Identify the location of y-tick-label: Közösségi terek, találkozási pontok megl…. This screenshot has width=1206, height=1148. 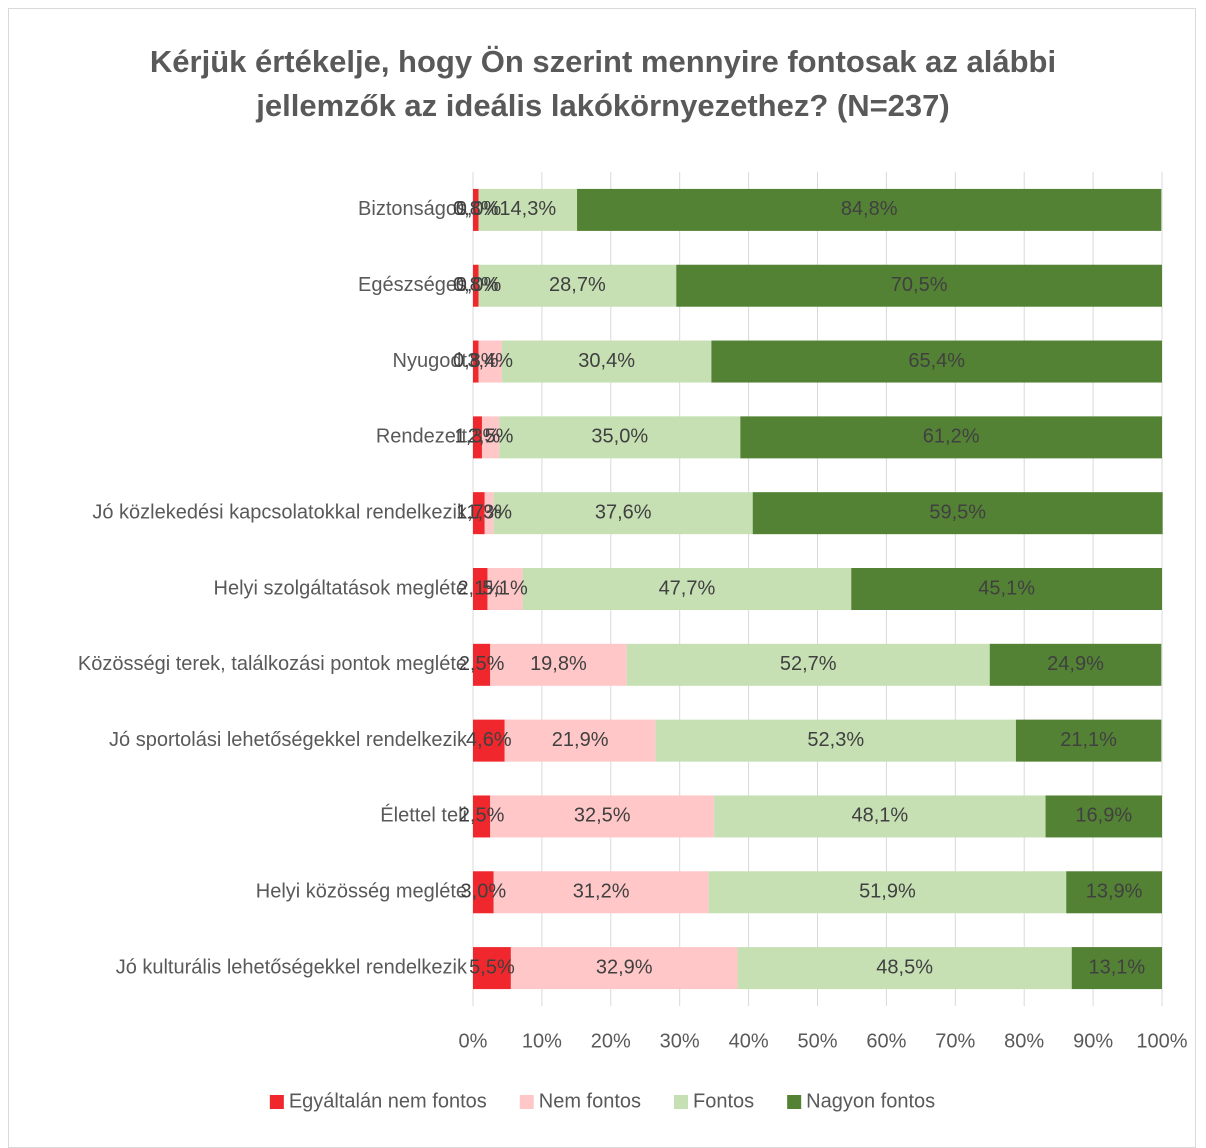
(272, 664).